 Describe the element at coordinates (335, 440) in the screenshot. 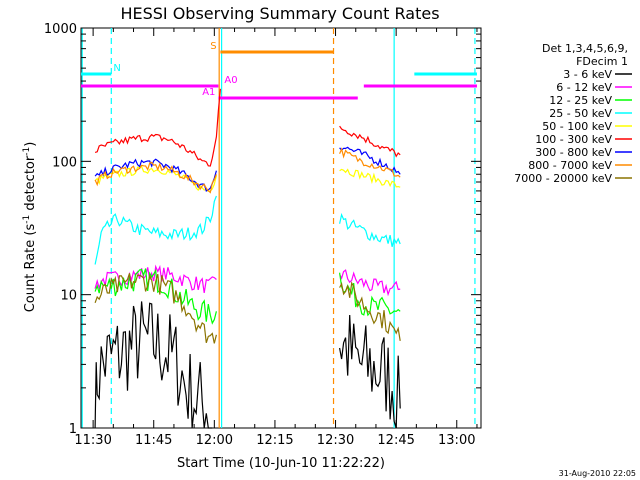

I see `x-tick-label-4: 12:30` at that location.